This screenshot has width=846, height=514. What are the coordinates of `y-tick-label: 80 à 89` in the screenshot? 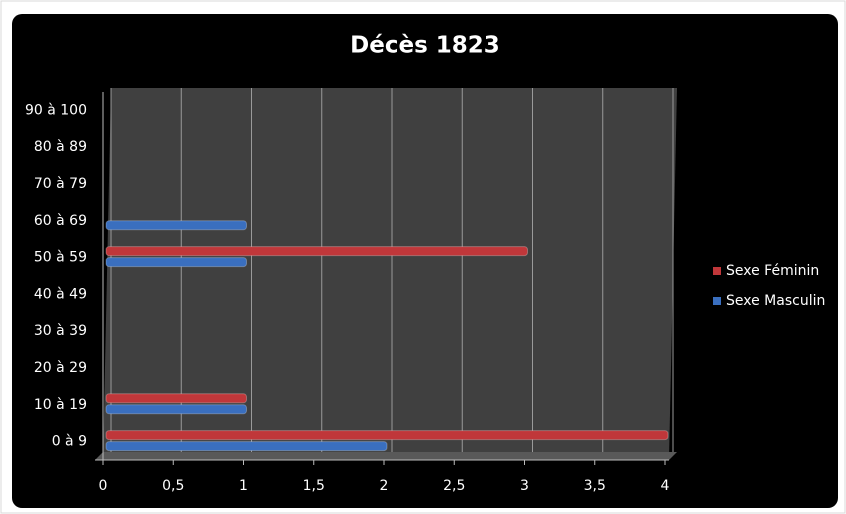 It's located at (60, 147).